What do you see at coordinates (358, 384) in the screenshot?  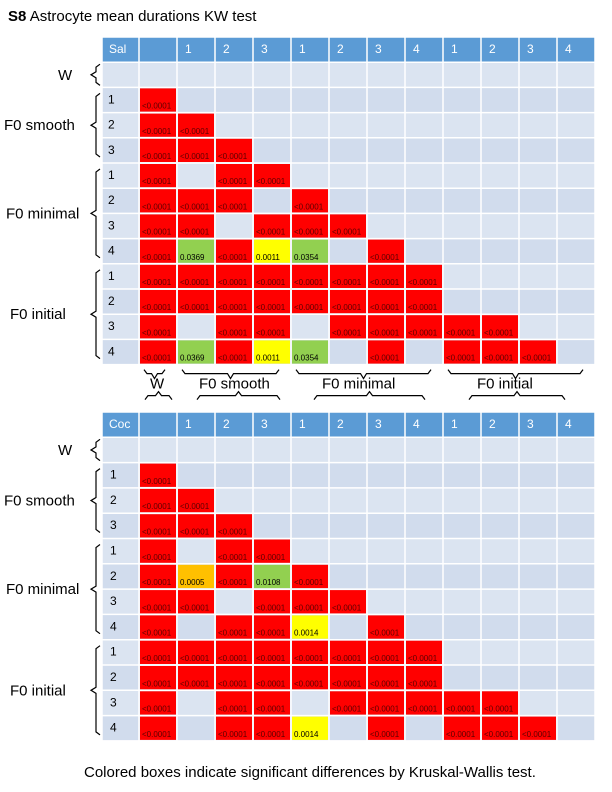 I see `column-group-label: F0 minimal` at bounding box center [358, 384].